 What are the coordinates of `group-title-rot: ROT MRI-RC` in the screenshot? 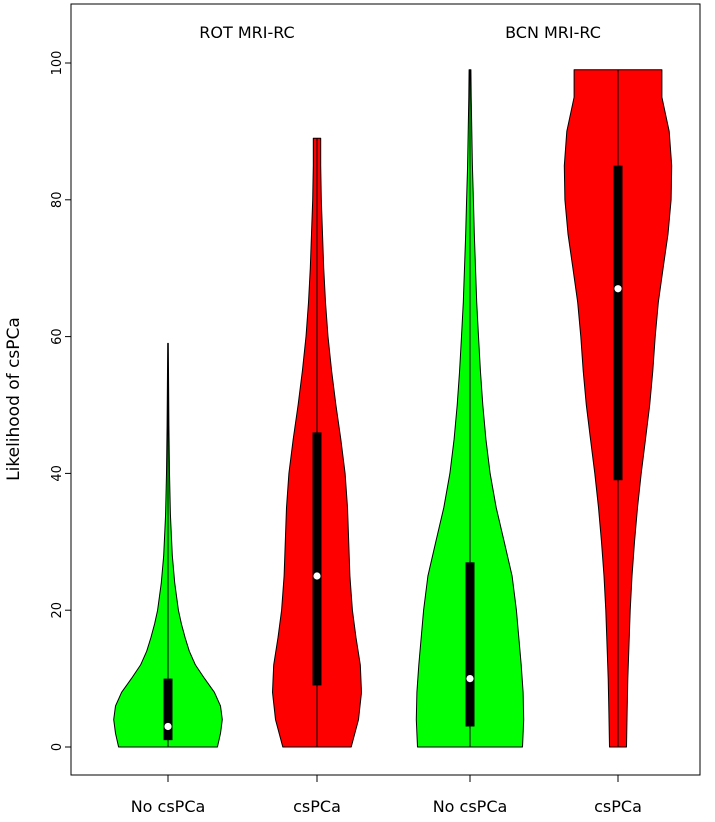 It's located at (246, 32).